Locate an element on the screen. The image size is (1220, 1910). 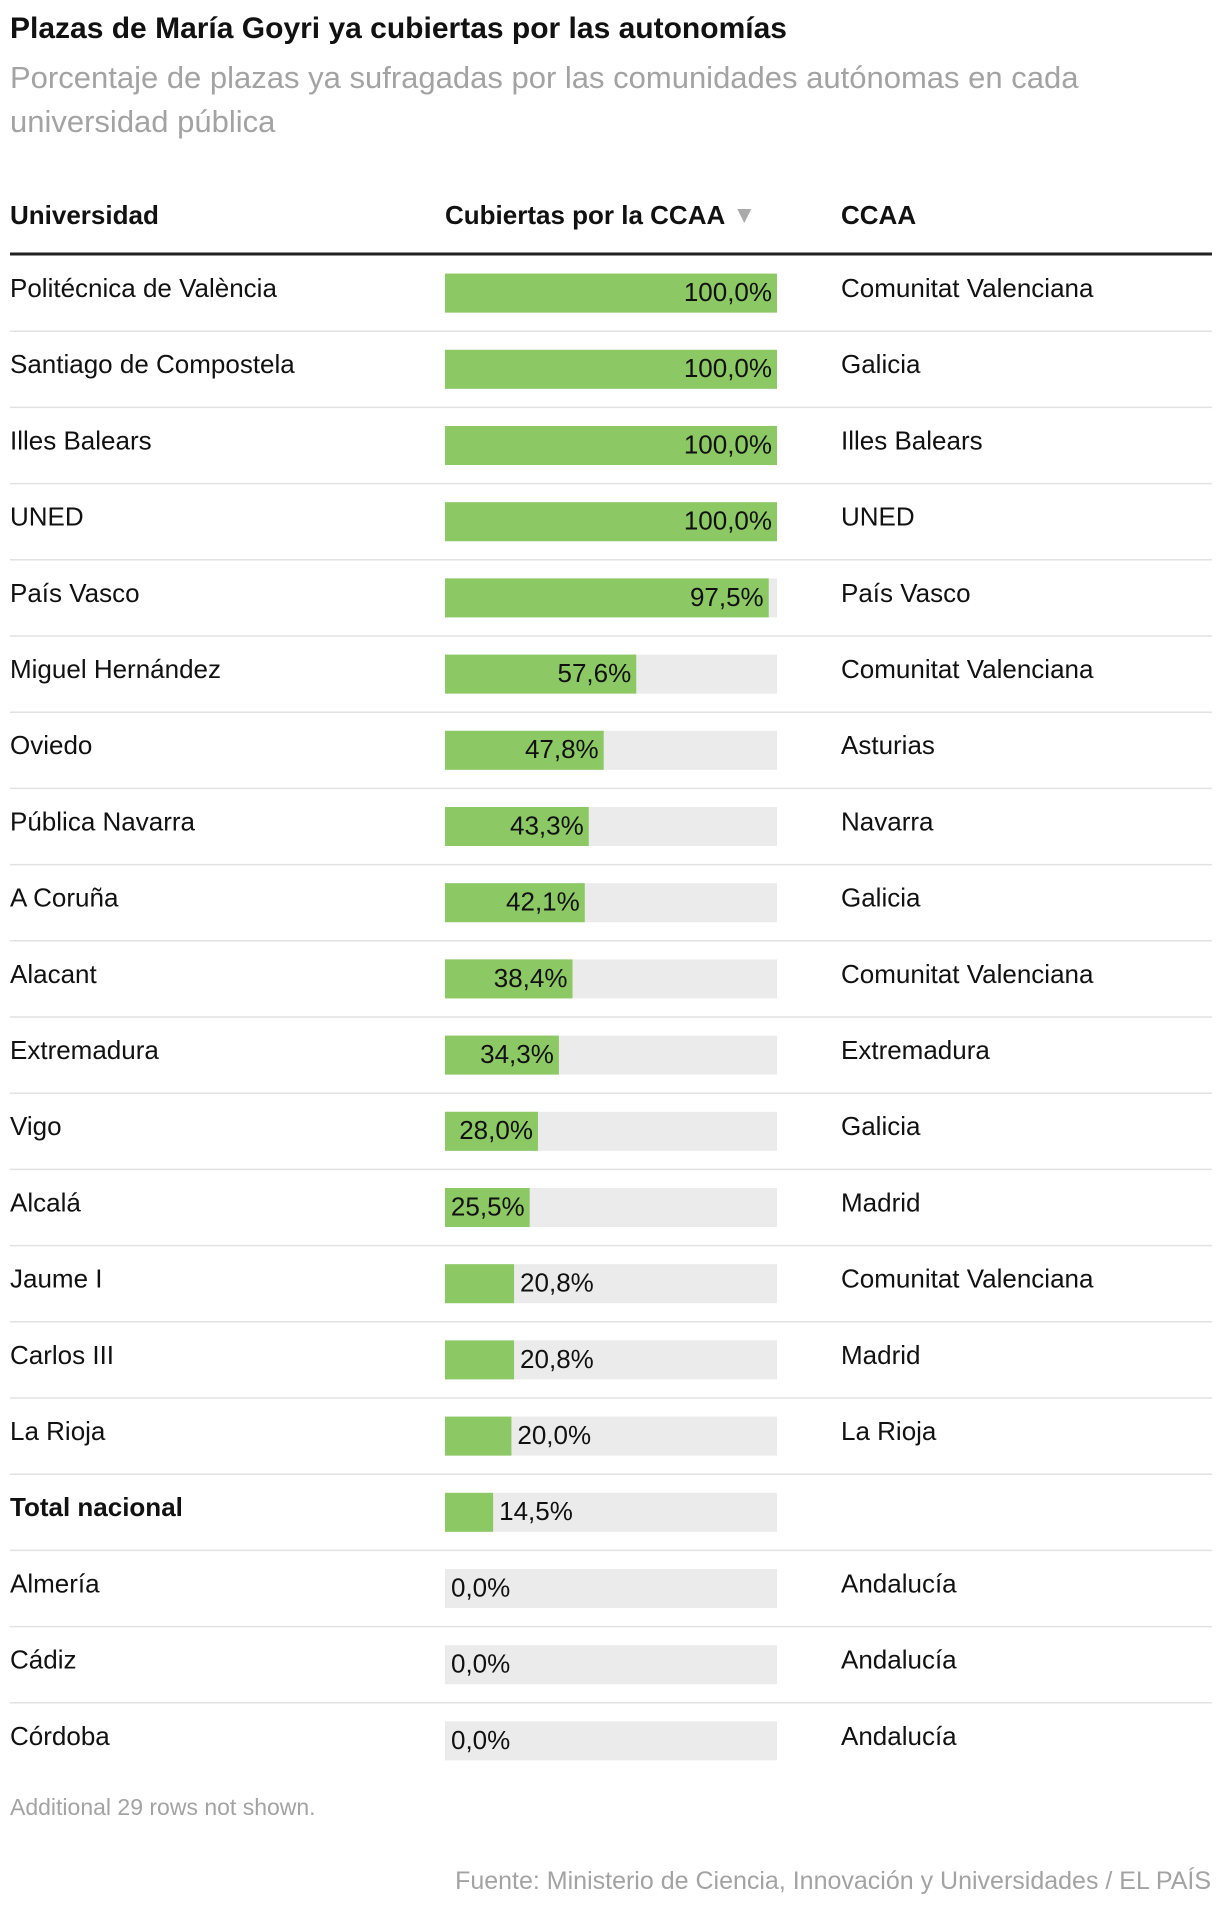
university: La Rioja is located at coordinates (58, 1431).